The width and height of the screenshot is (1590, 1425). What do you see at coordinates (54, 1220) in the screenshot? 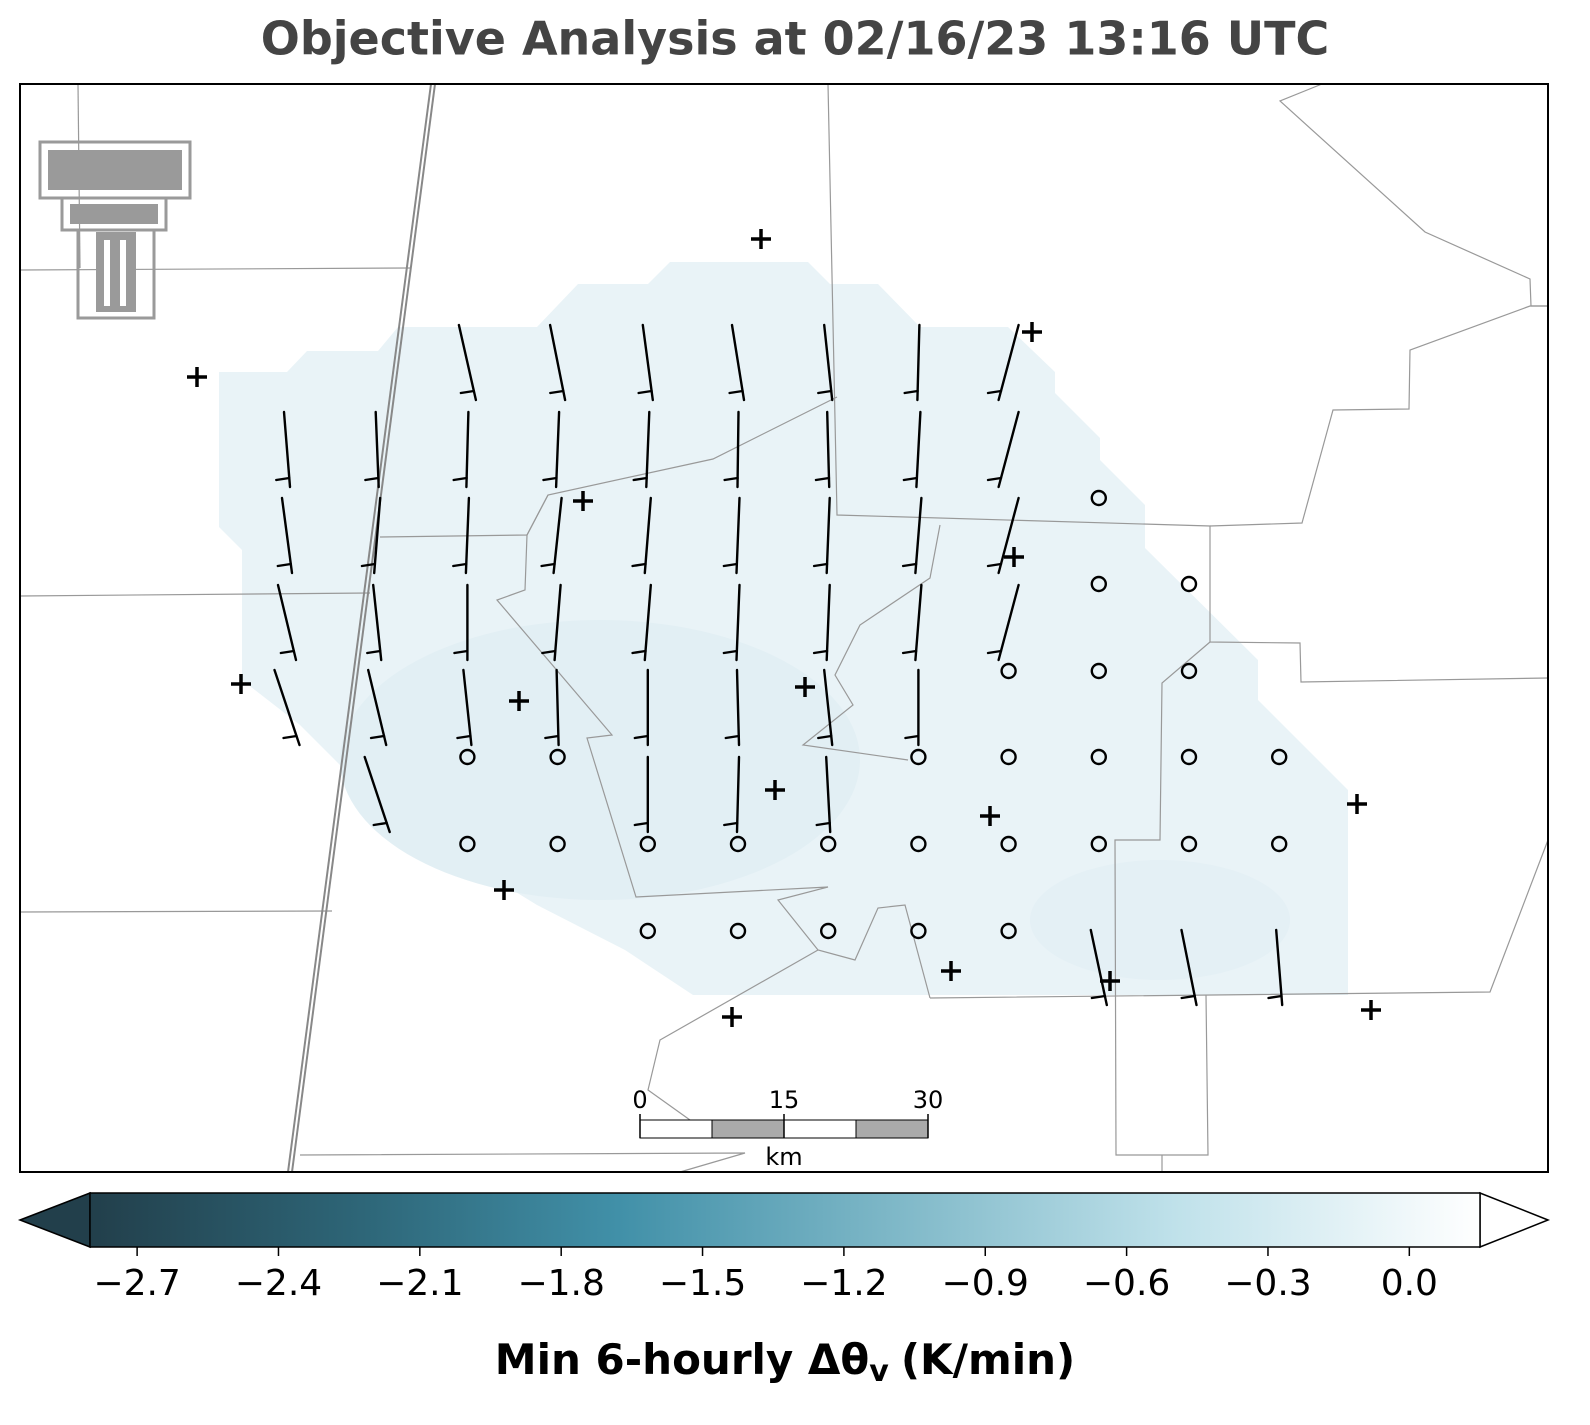
I see `colorbar-extend-low` at bounding box center [54, 1220].